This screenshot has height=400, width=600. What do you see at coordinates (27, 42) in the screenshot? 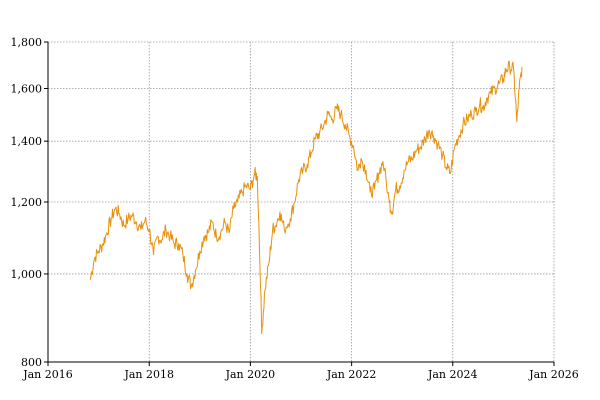
I see `y-tick-label: 1,800` at bounding box center [27, 42].